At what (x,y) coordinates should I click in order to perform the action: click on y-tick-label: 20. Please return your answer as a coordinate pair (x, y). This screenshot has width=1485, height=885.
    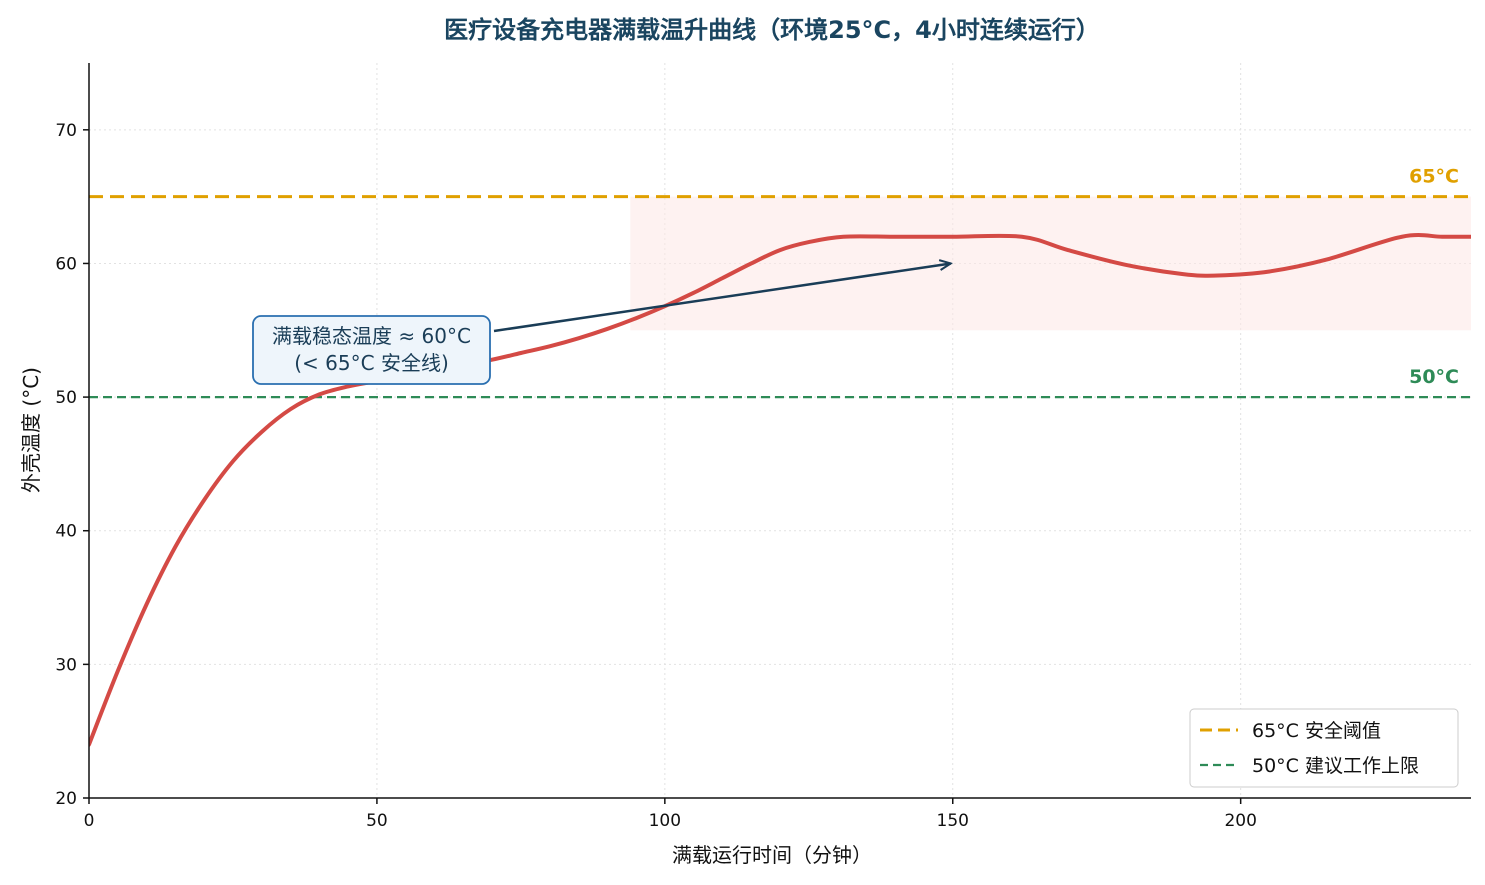
    Looking at the image, I should click on (66, 799).